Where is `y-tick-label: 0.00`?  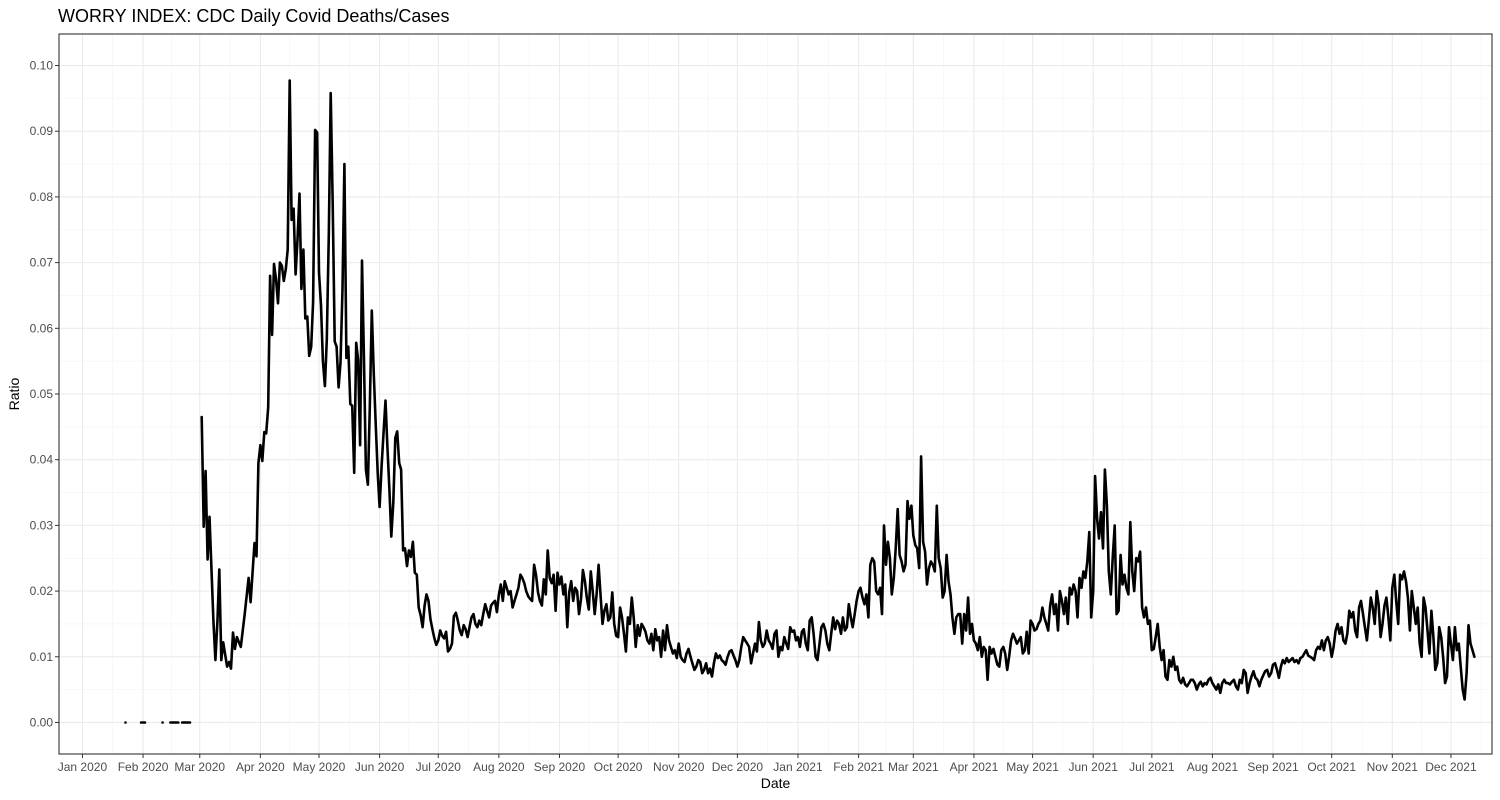
y-tick-label: 0.00 is located at coordinates (42, 722).